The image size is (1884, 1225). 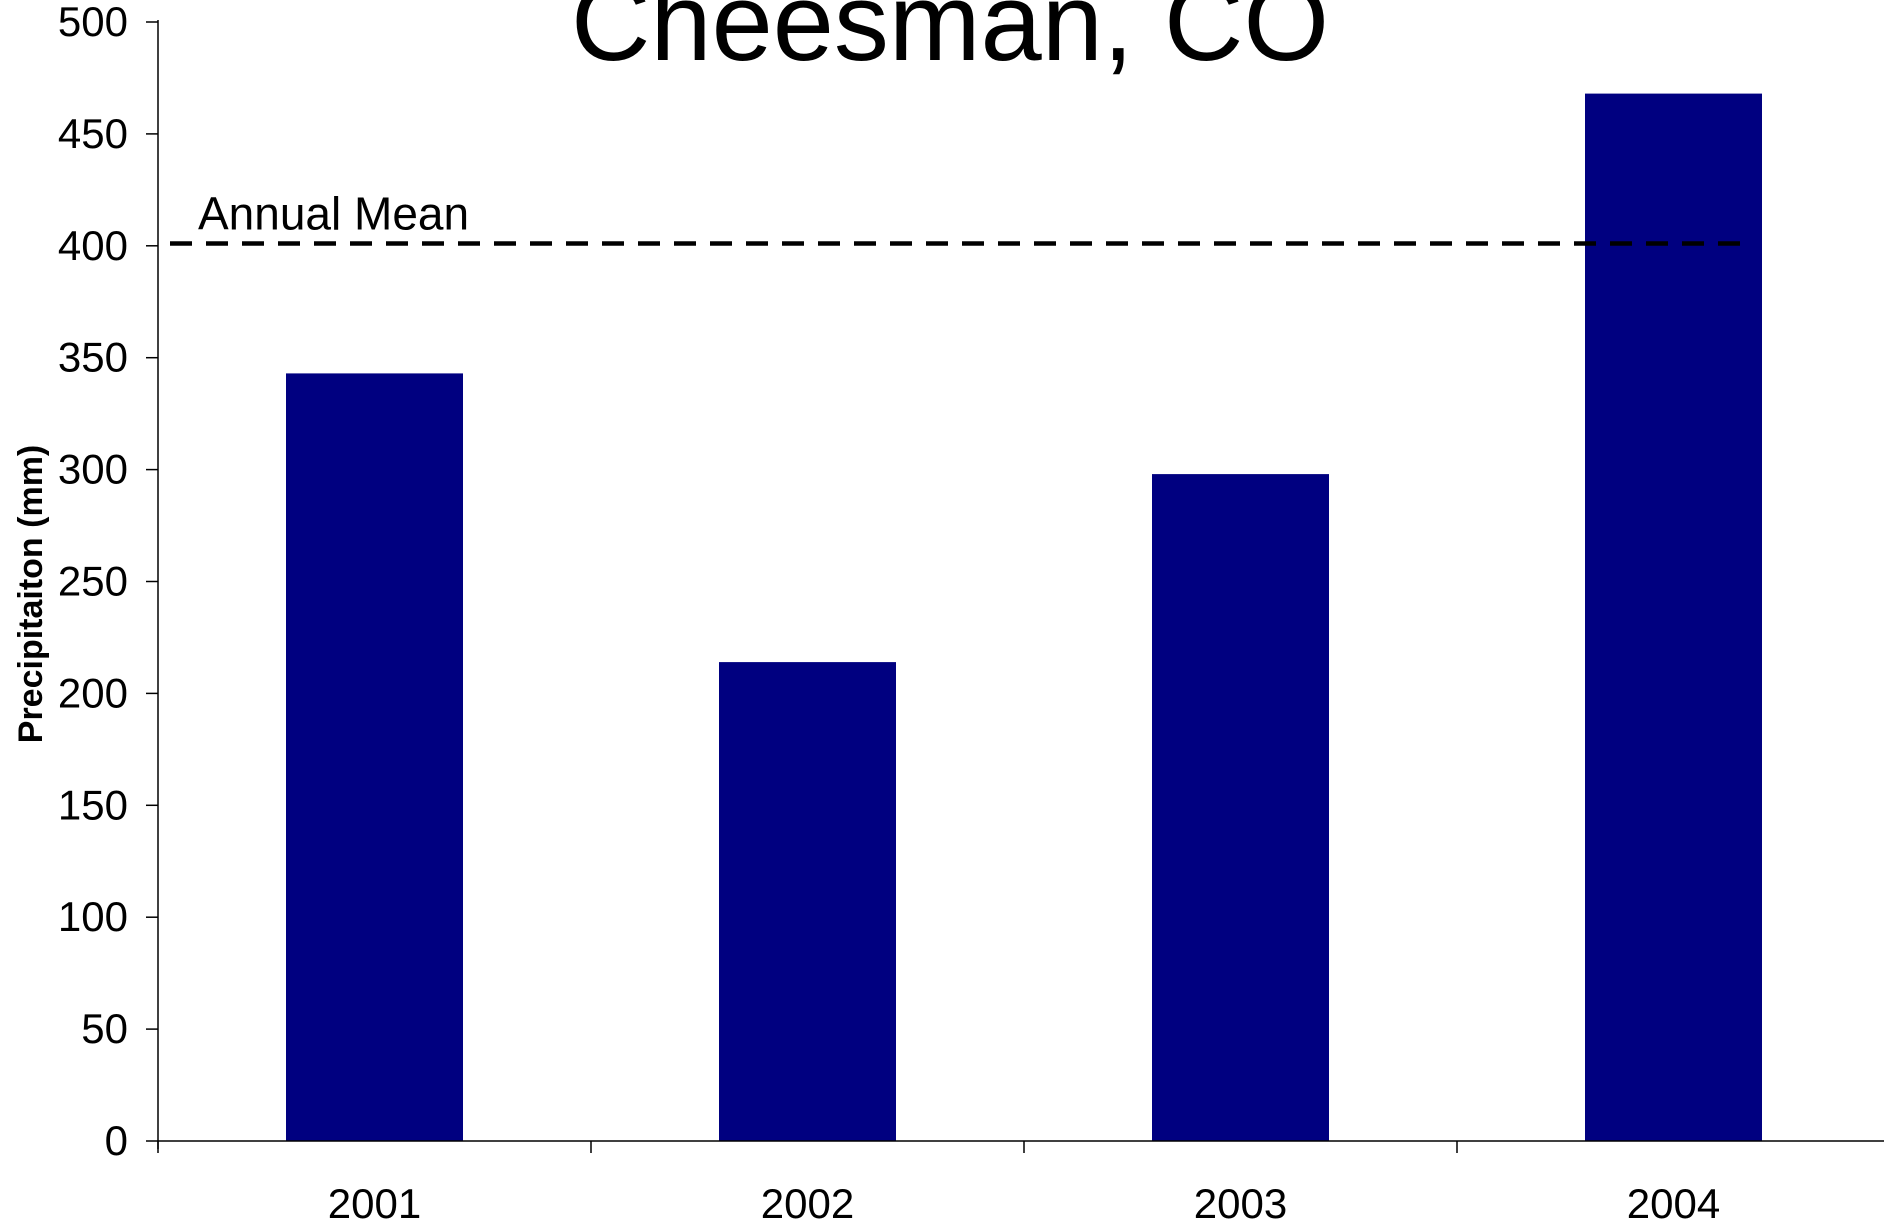 What do you see at coordinates (1020, 1182) in the screenshot?
I see `x-axis: 2001 2002 2003 2004` at bounding box center [1020, 1182].